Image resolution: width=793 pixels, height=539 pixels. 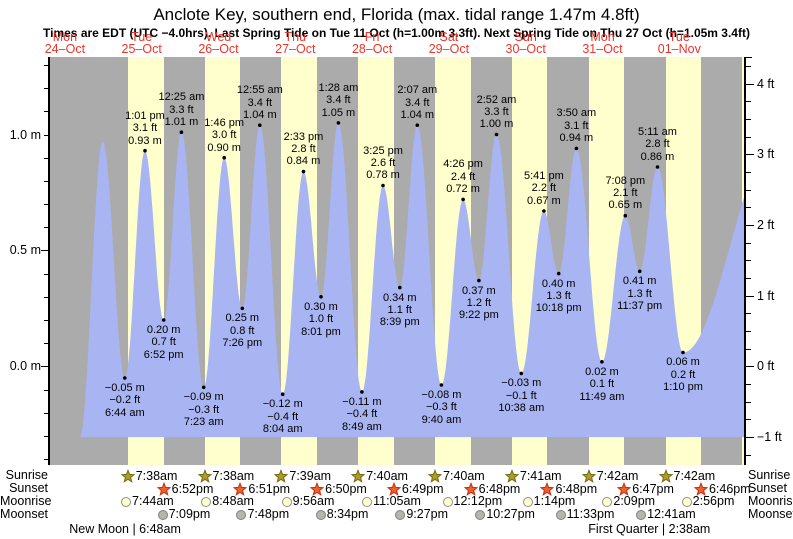 What do you see at coordinates (749, 57) in the screenshot?
I see `right-axis-top-tick` at bounding box center [749, 57].